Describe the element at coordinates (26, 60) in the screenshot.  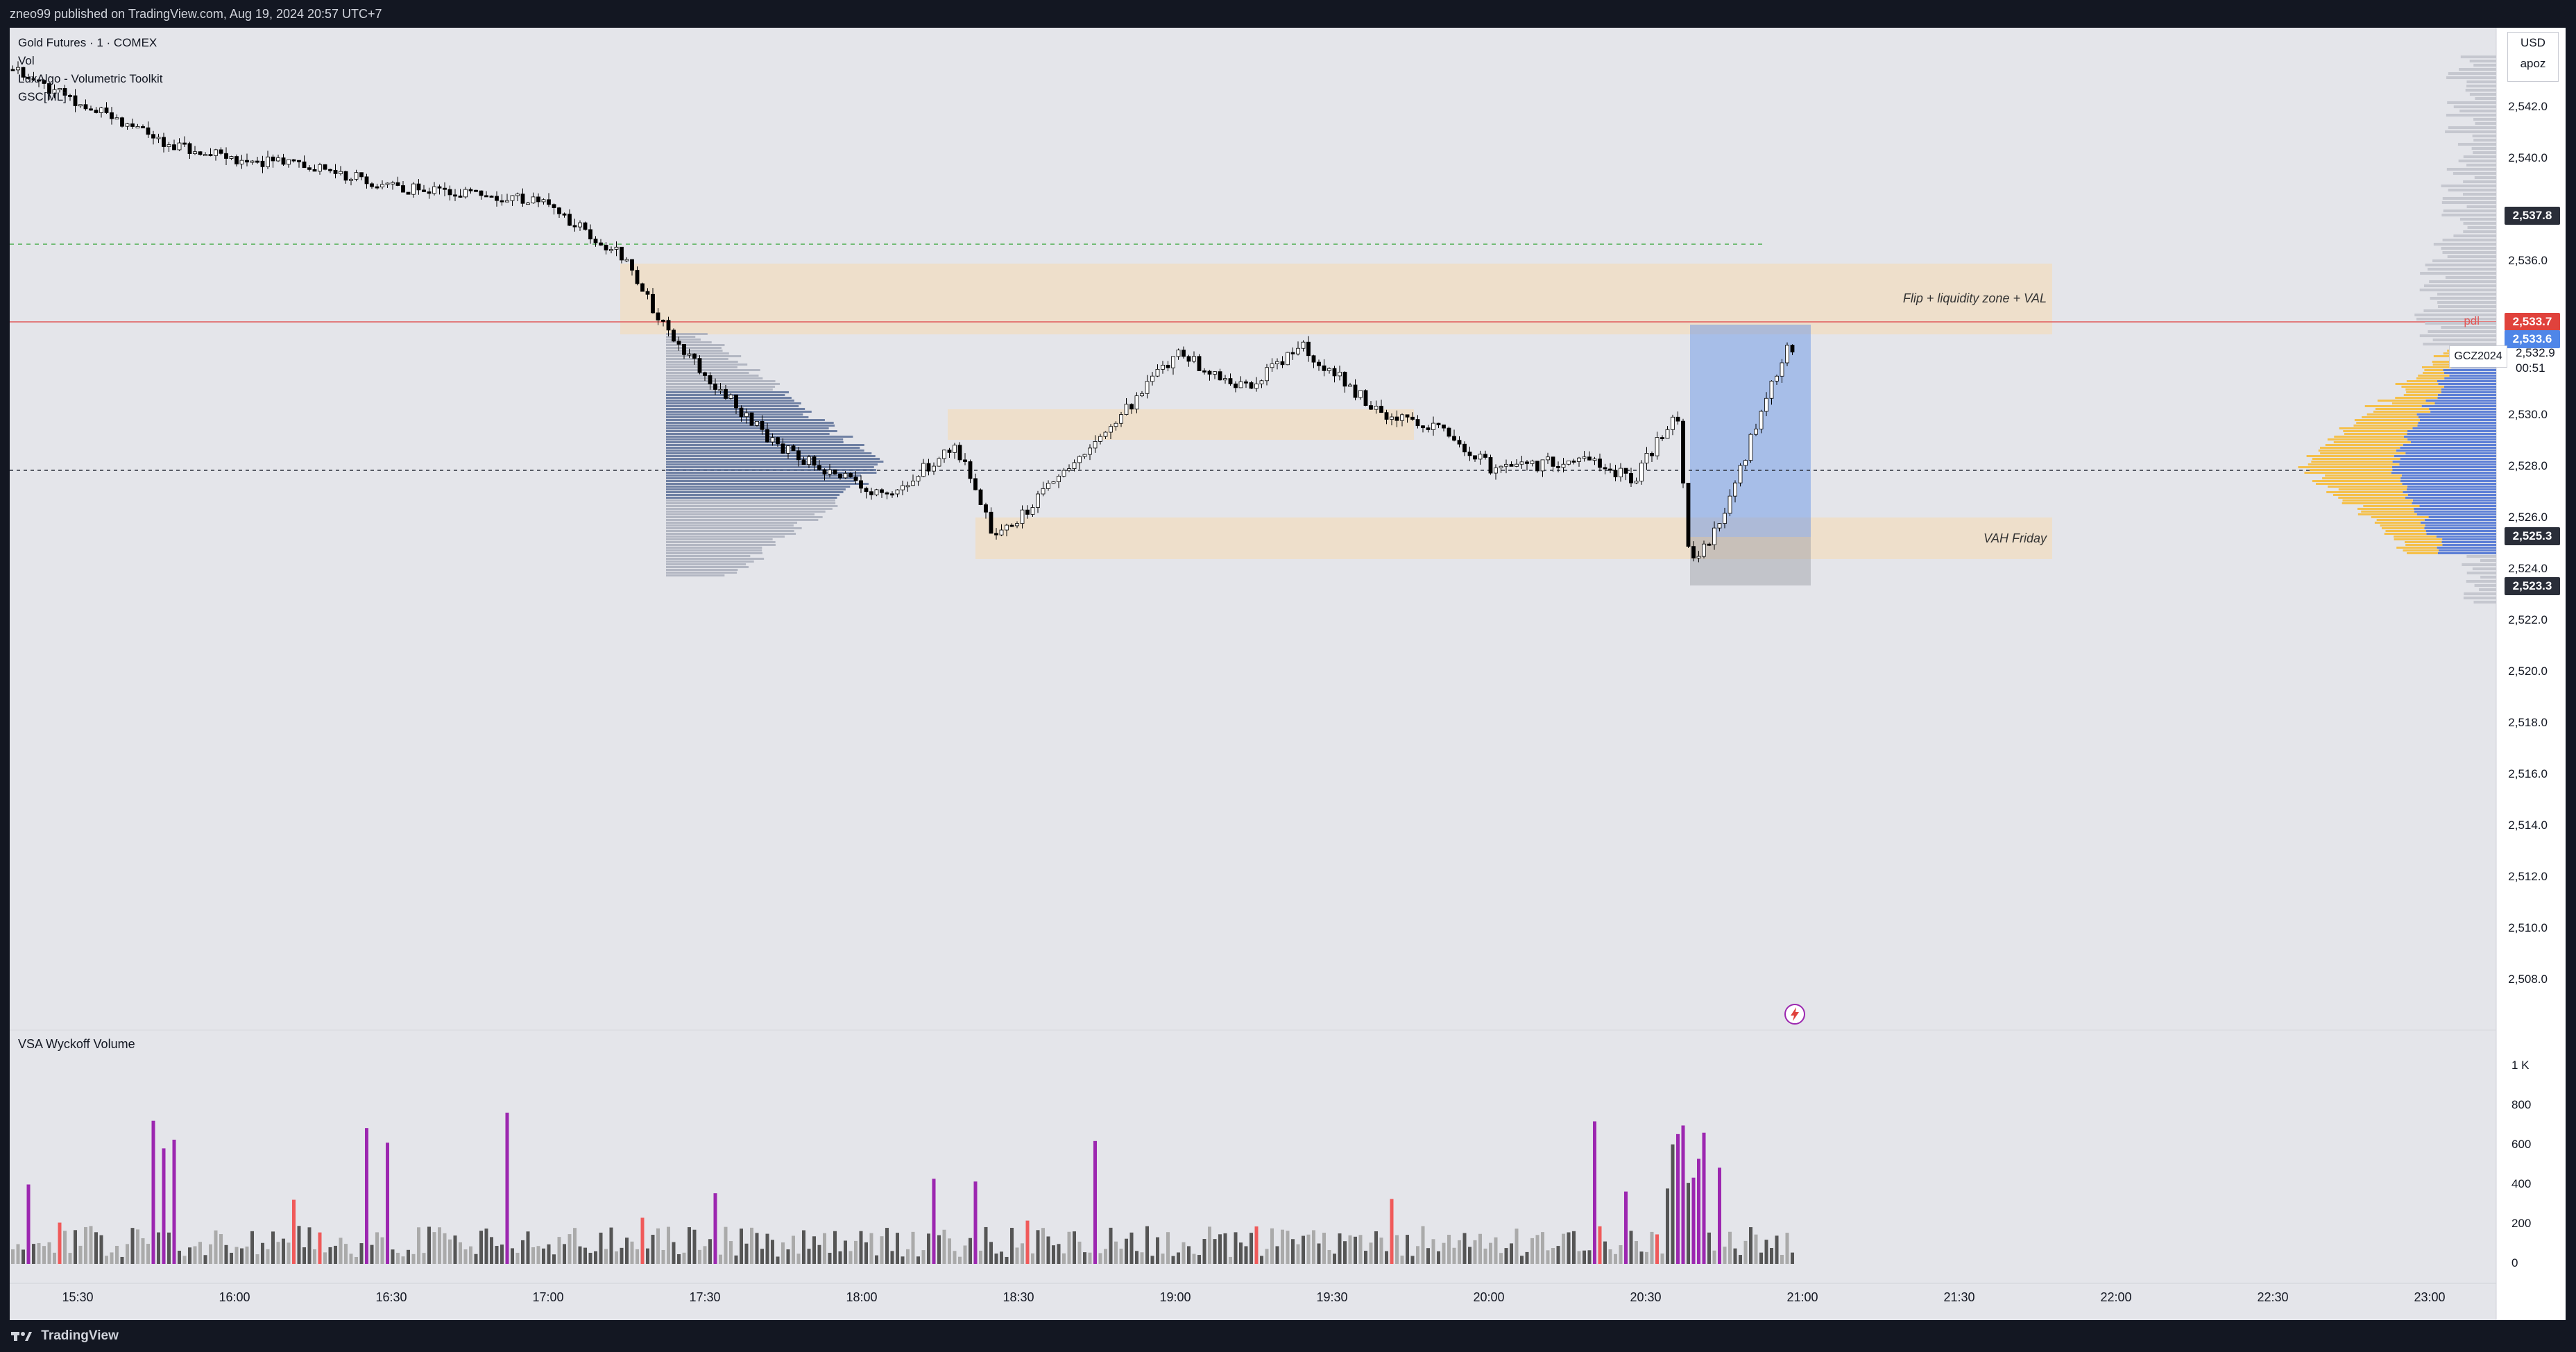
I see `legend-volume: Vol` at that location.